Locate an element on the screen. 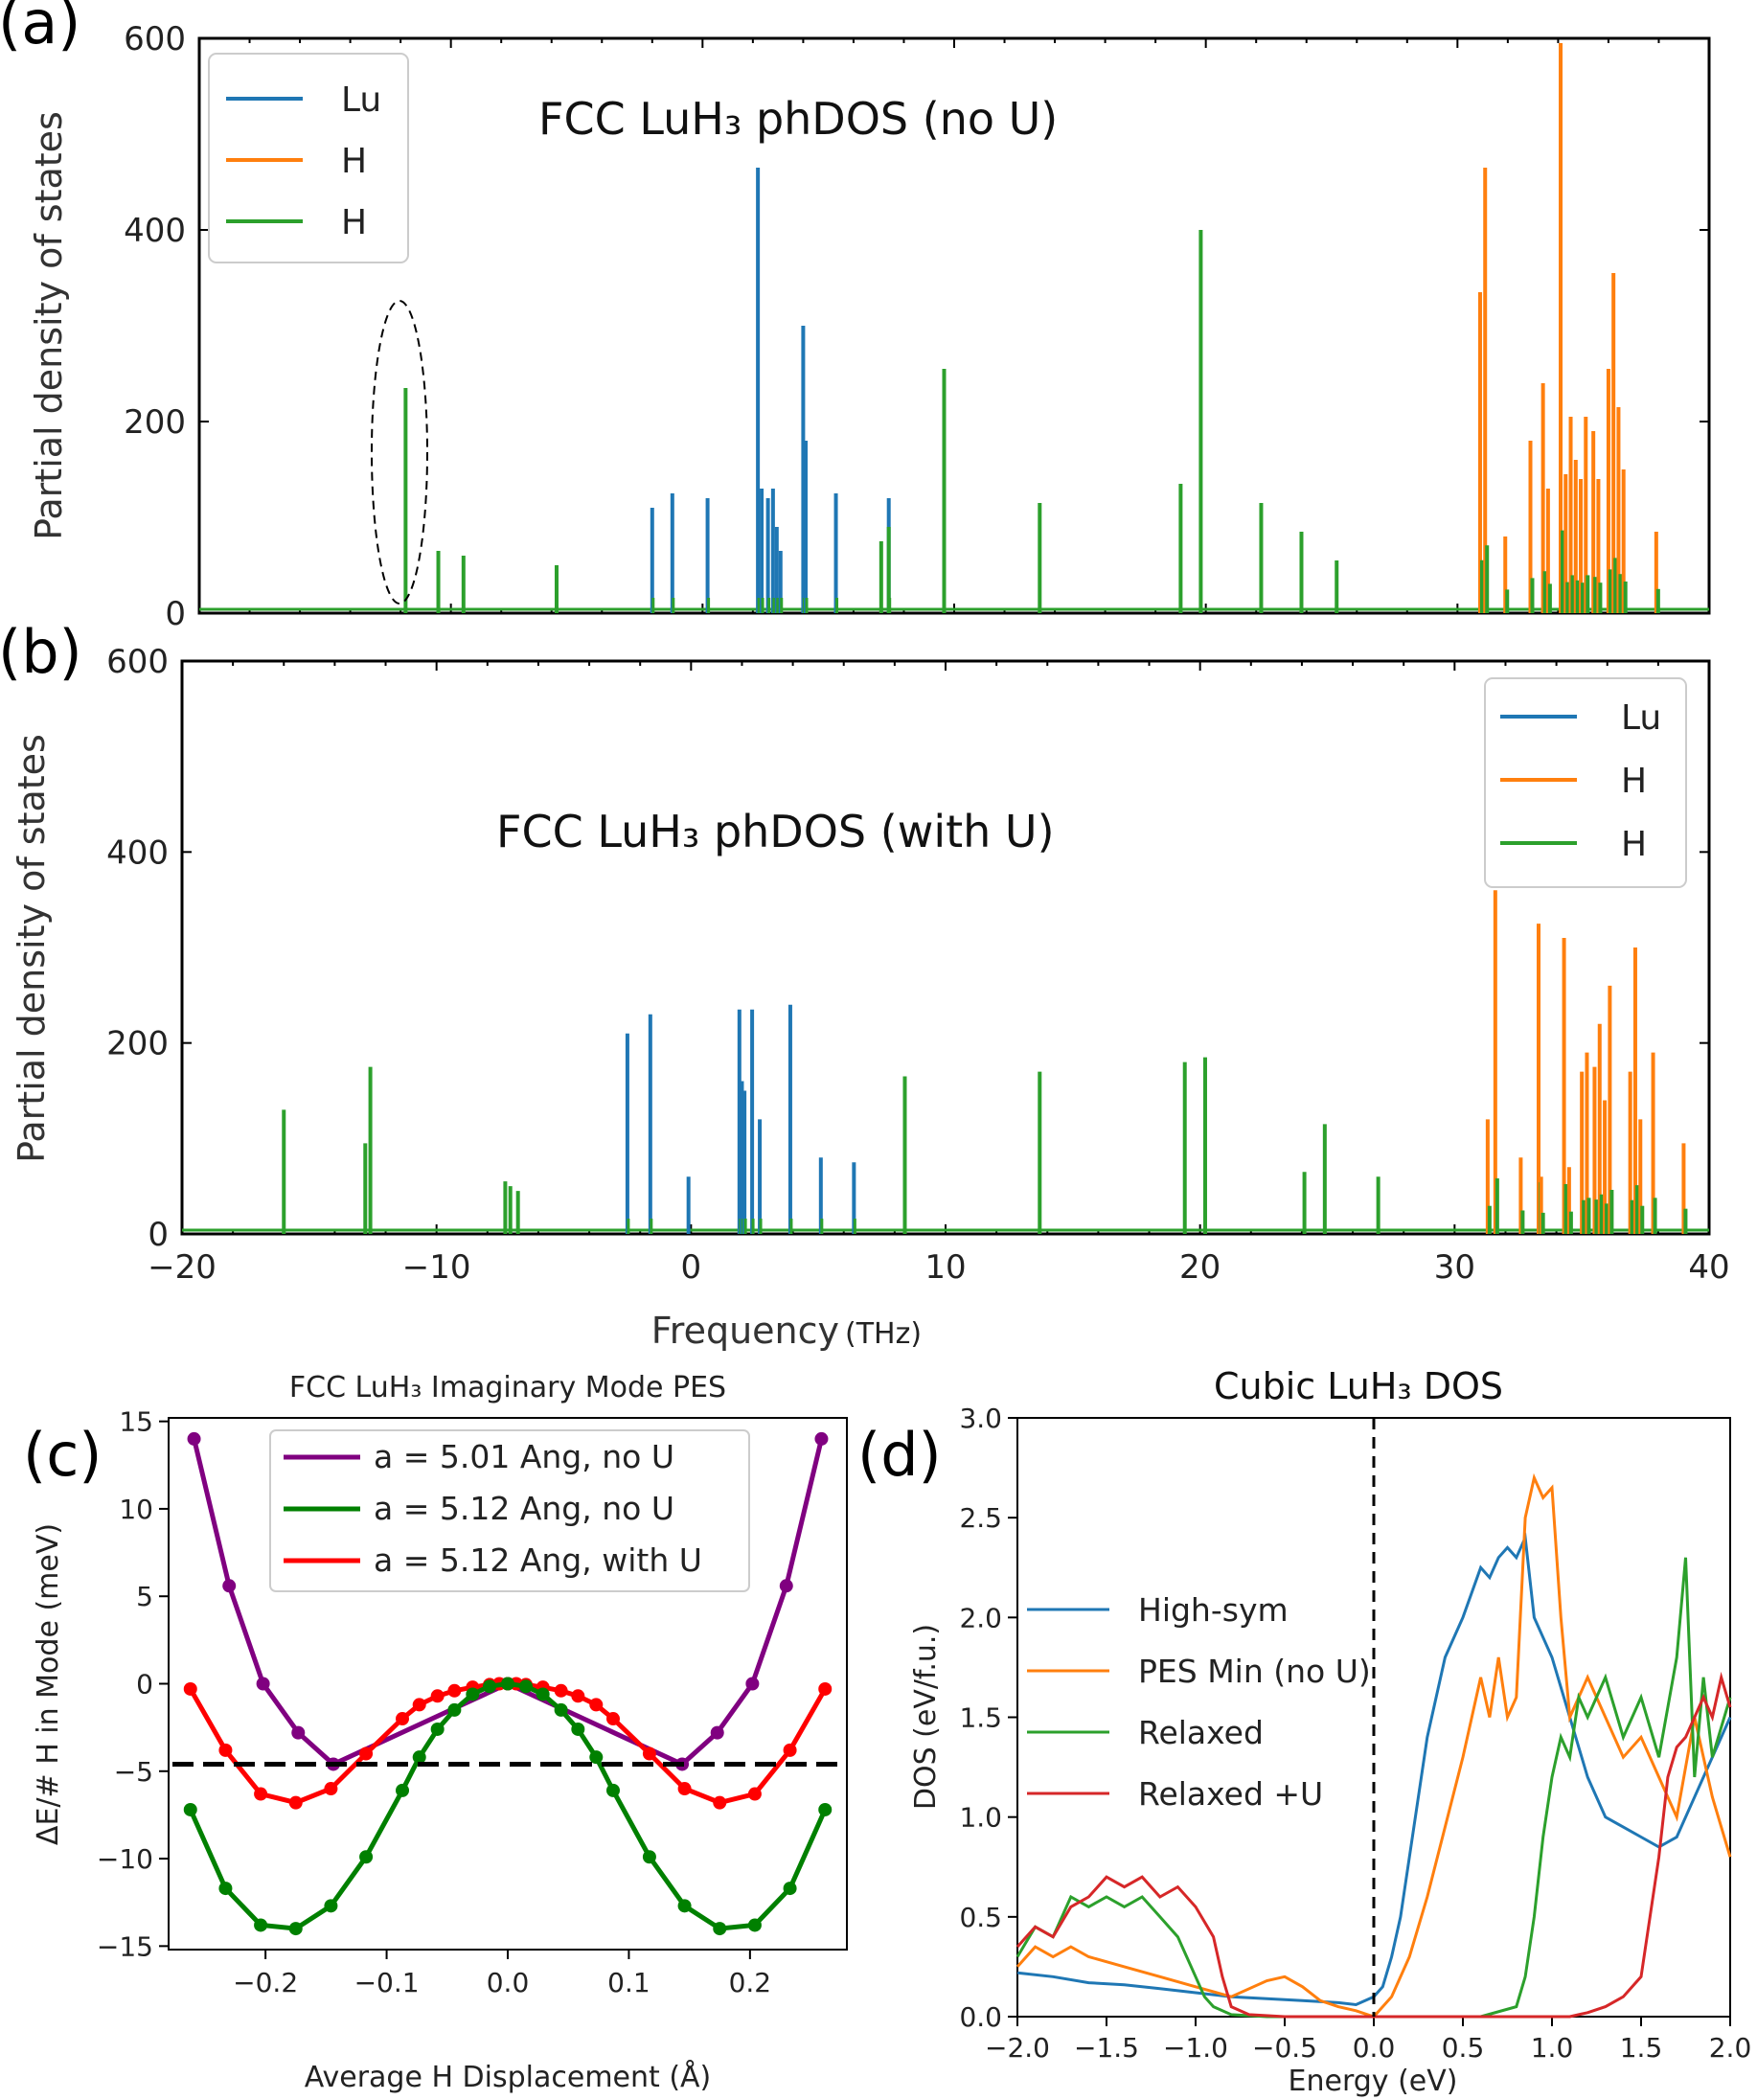 The width and height of the screenshot is (1757, 2100). title-b: FCC LuH₃ phDOS (with U) is located at coordinates (775, 831).